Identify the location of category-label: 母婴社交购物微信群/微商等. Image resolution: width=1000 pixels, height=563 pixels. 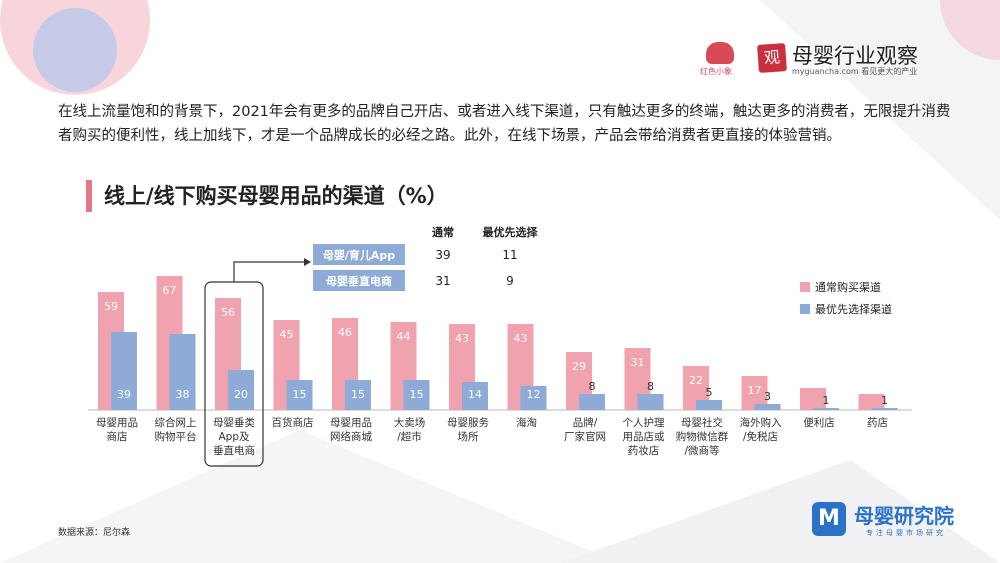
(702, 436).